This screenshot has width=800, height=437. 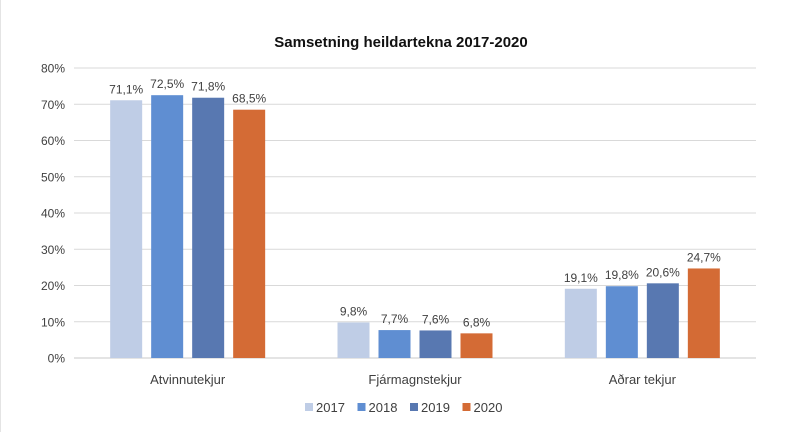 What do you see at coordinates (466, 407) in the screenshot?
I see `legend-swatch-2020` at bounding box center [466, 407].